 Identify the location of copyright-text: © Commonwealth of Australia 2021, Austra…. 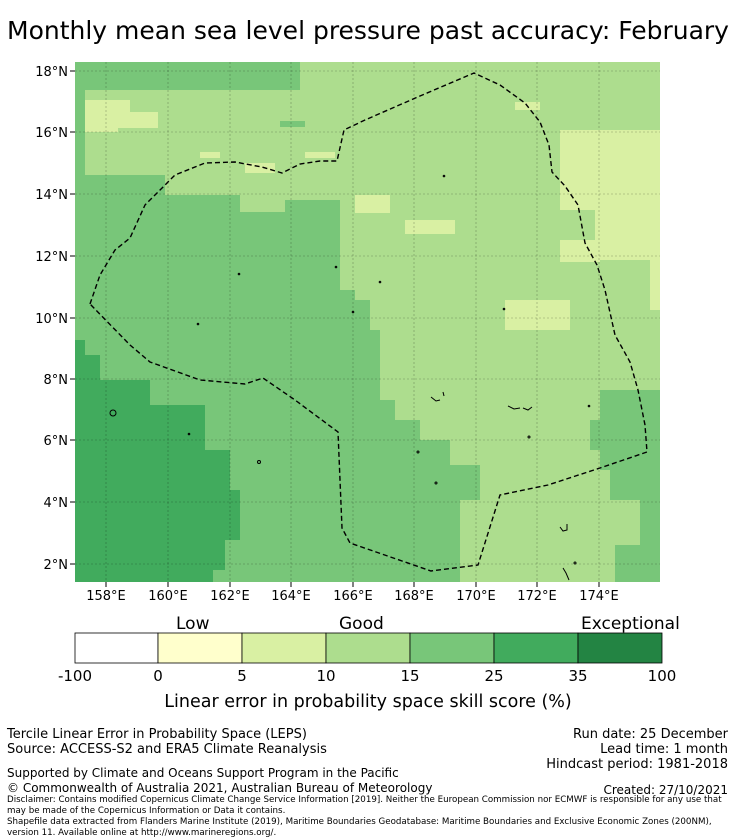
(220, 788).